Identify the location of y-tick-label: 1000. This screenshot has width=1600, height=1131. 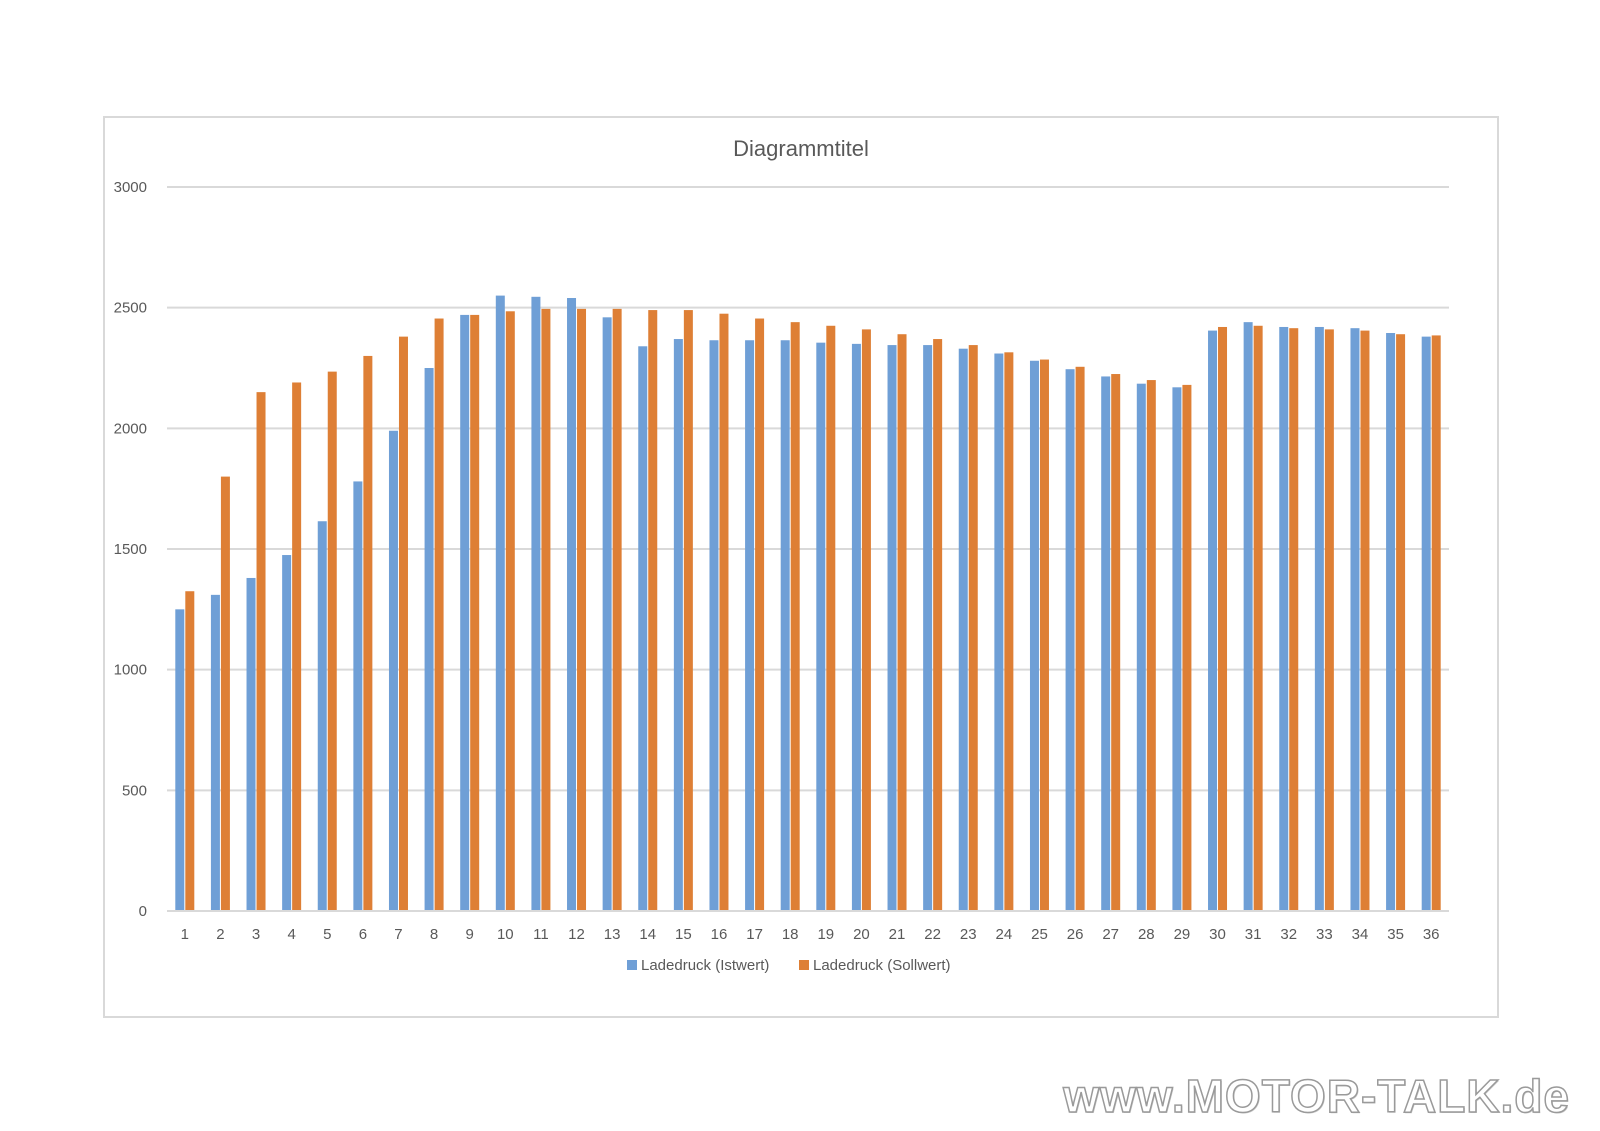
(130, 670).